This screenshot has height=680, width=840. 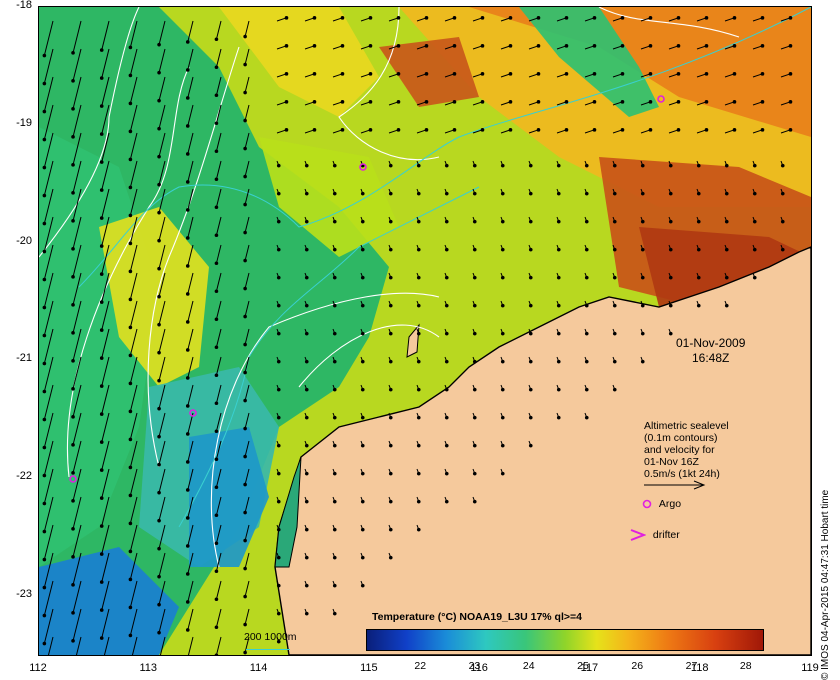 I want to click on y-tick-label: -19, so click(x=24, y=122).